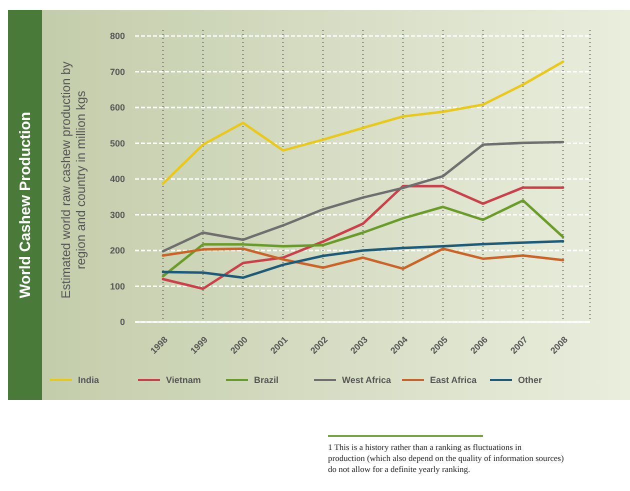 The height and width of the screenshot is (491, 630). Describe the element at coordinates (266, 380) in the screenshot. I see `legend-label: Brazil` at that location.